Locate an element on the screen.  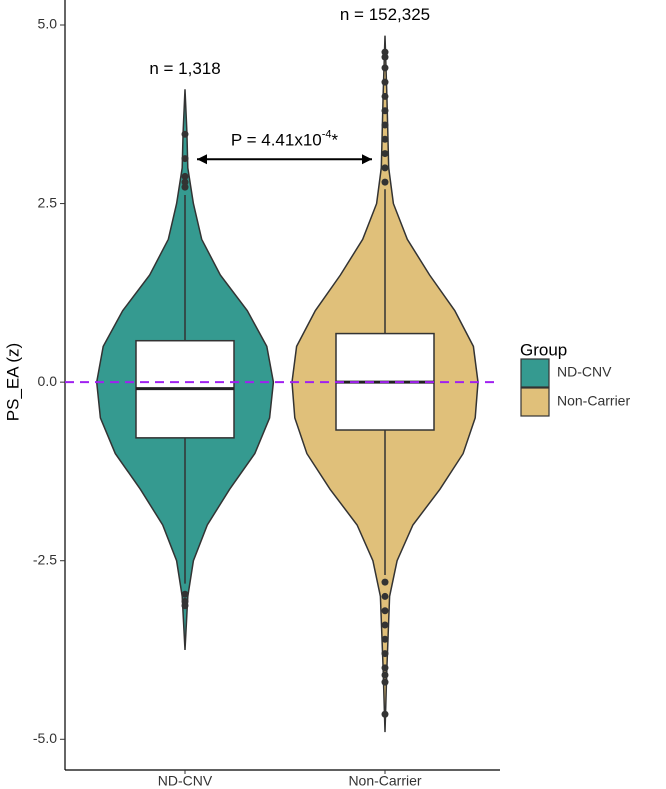
x-tick-label: Non-Carrier is located at coordinates (384, 781).